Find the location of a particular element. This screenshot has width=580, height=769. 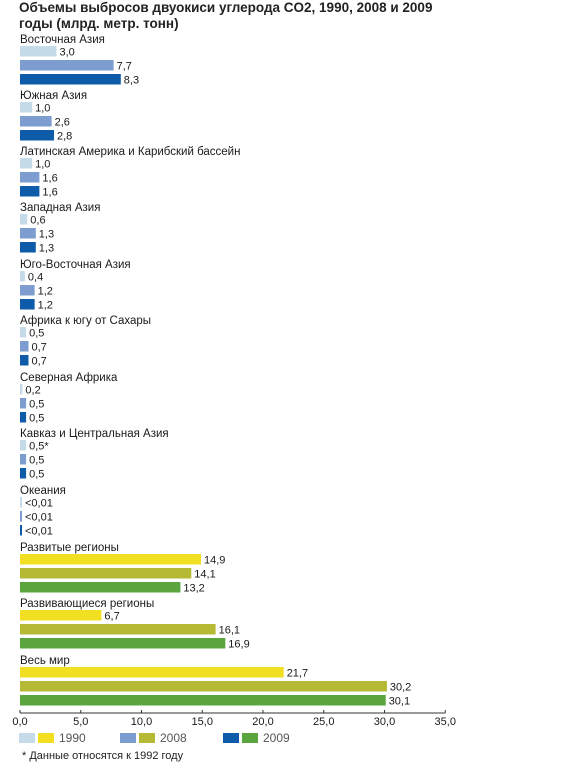

group-3-bar-2008 is located at coordinates (28, 233).